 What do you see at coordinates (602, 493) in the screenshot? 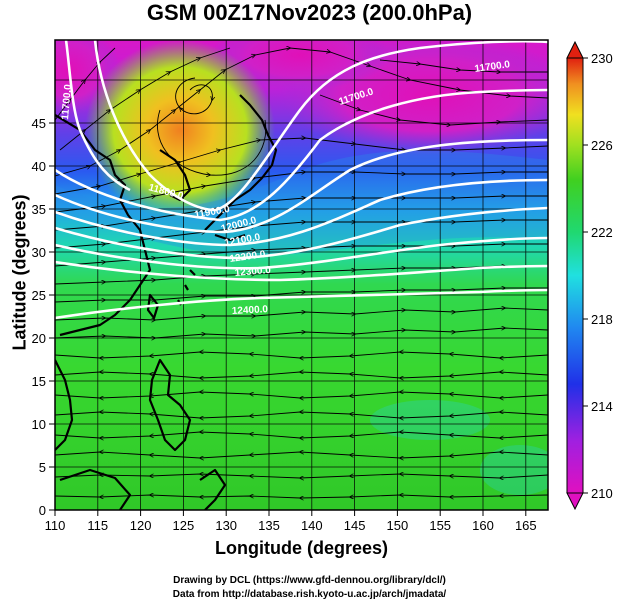
I see `colorbar-tick-label: 210` at bounding box center [602, 493].